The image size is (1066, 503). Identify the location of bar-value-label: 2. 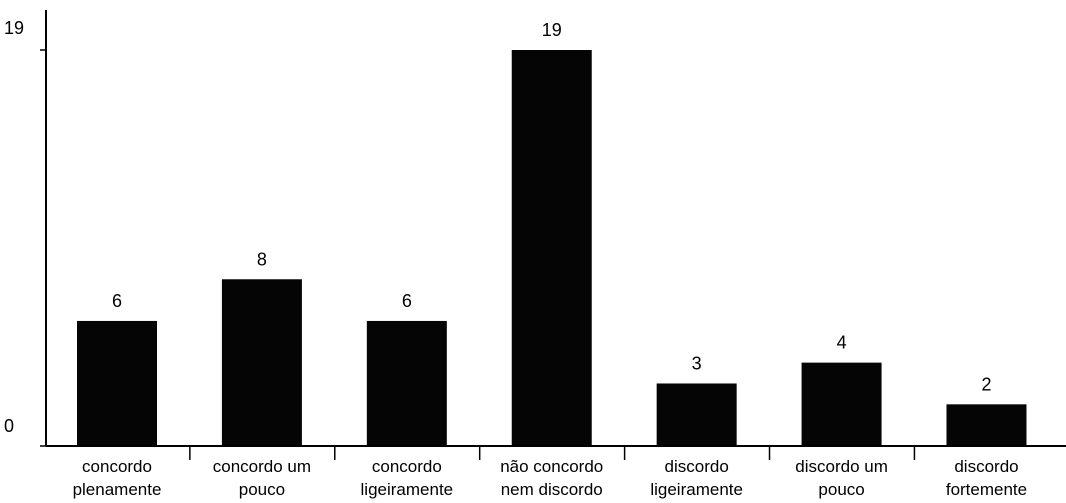
(986, 384).